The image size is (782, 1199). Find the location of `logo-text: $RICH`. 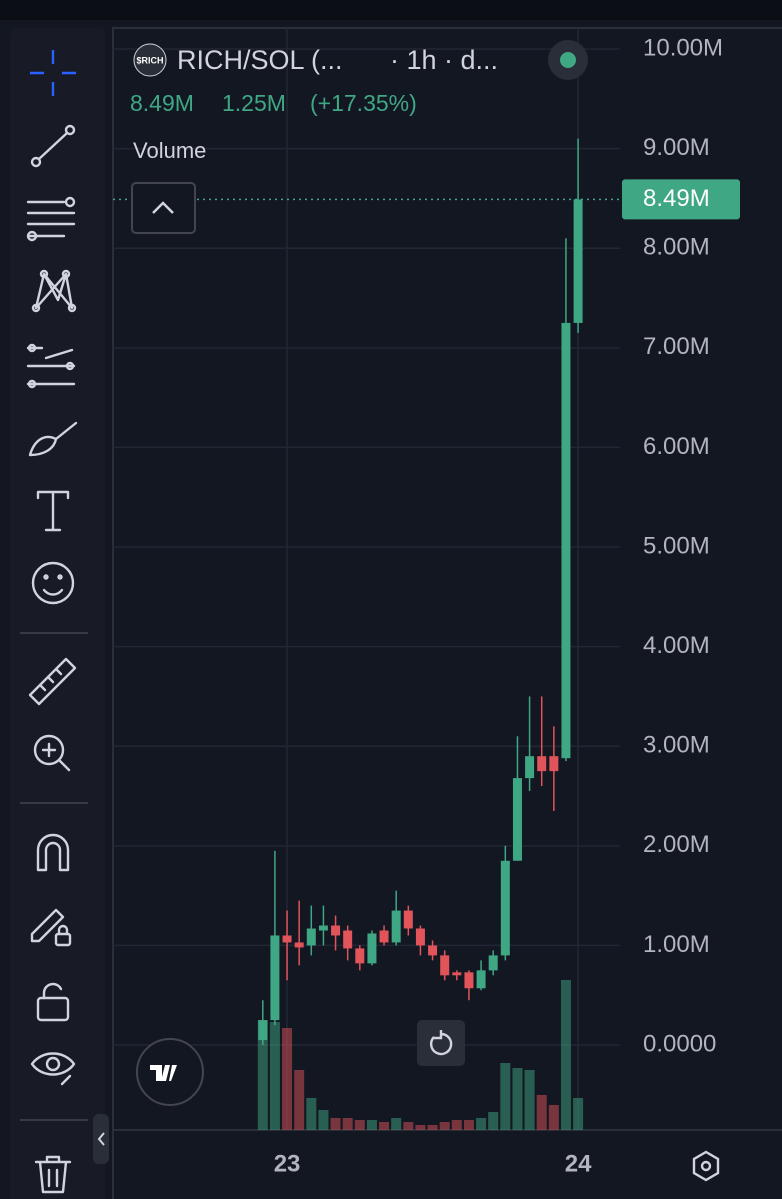

logo-text: $RICH is located at coordinates (149, 60).